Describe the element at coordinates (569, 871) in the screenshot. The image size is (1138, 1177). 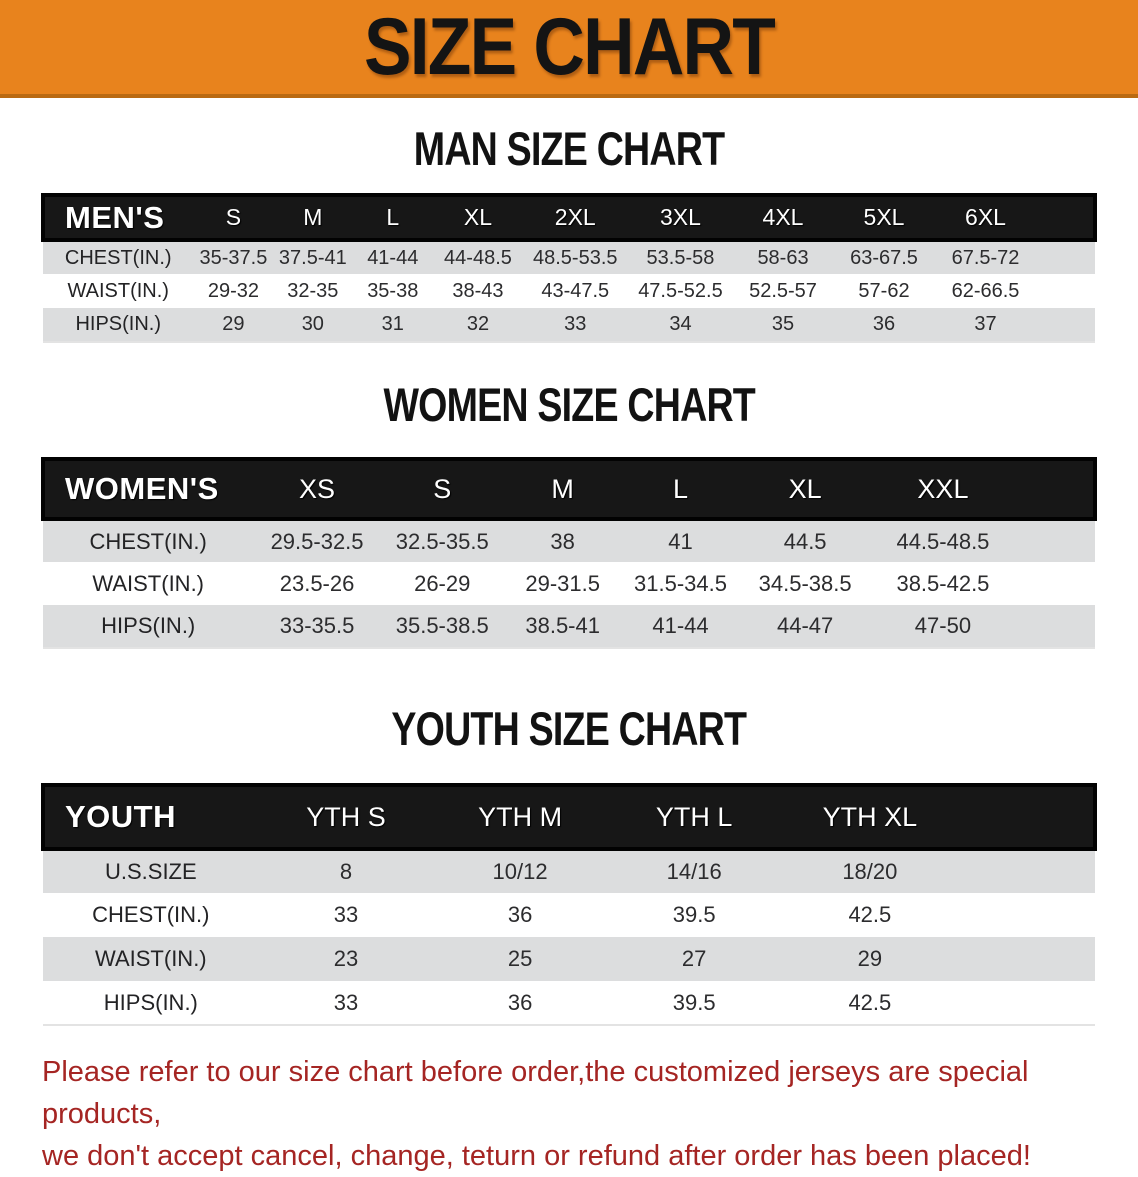
I see `table-row: U.S.SIZE 8 10/12 14/16 18/20` at that location.